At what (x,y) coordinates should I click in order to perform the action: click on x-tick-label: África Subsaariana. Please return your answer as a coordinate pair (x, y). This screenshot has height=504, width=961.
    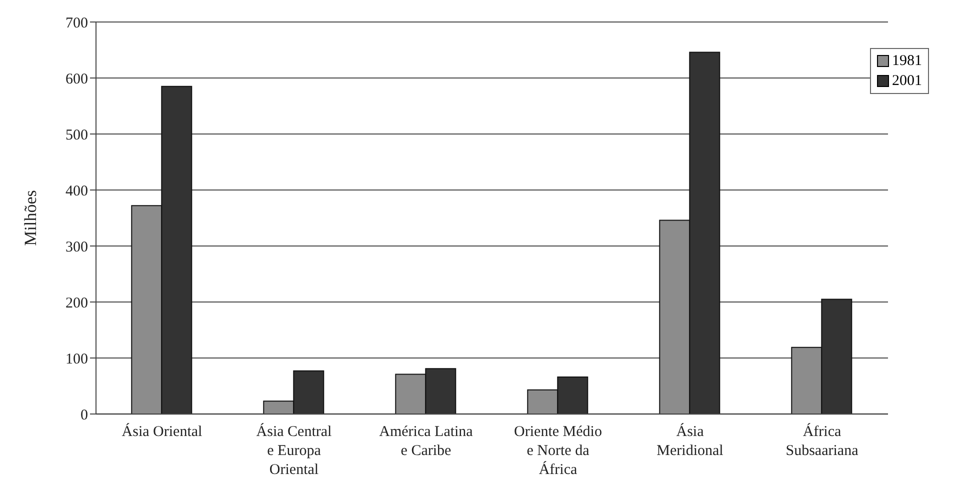
    Looking at the image, I should click on (822, 441).